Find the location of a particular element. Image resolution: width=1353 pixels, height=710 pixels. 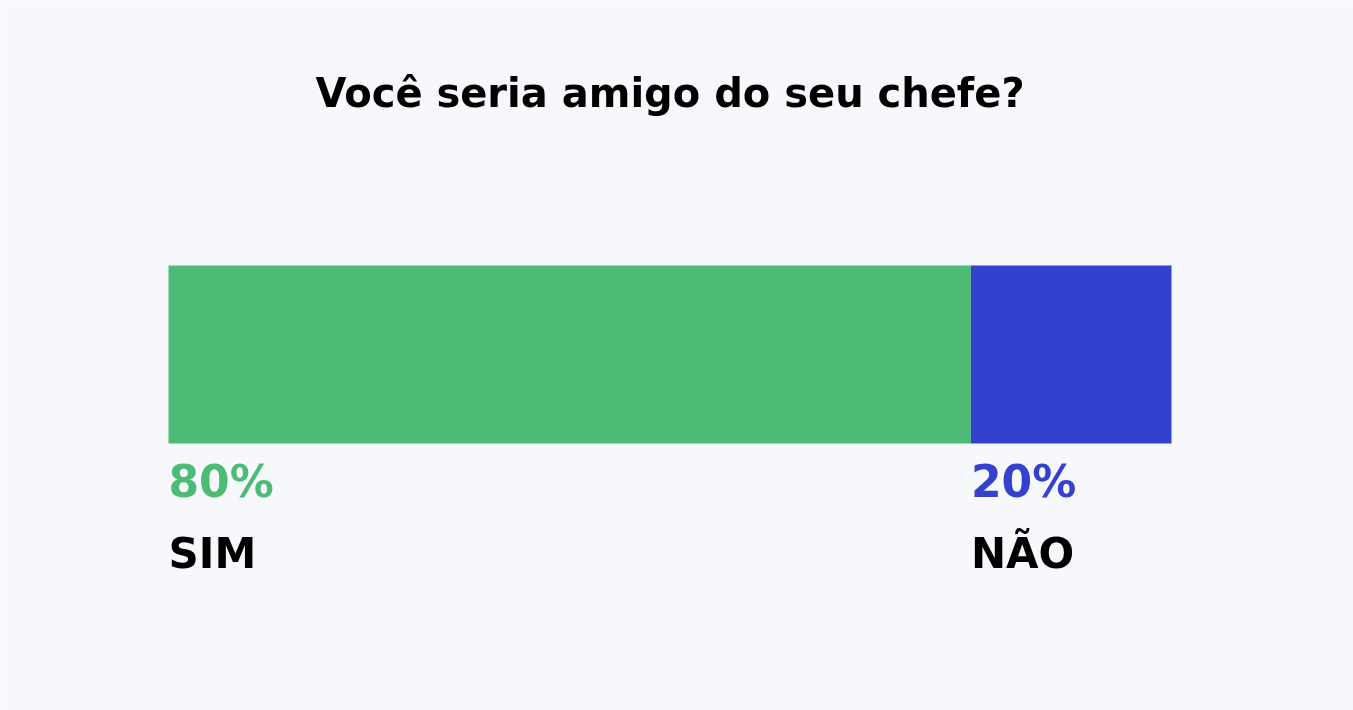

text: NÃO is located at coordinates (1022, 553).